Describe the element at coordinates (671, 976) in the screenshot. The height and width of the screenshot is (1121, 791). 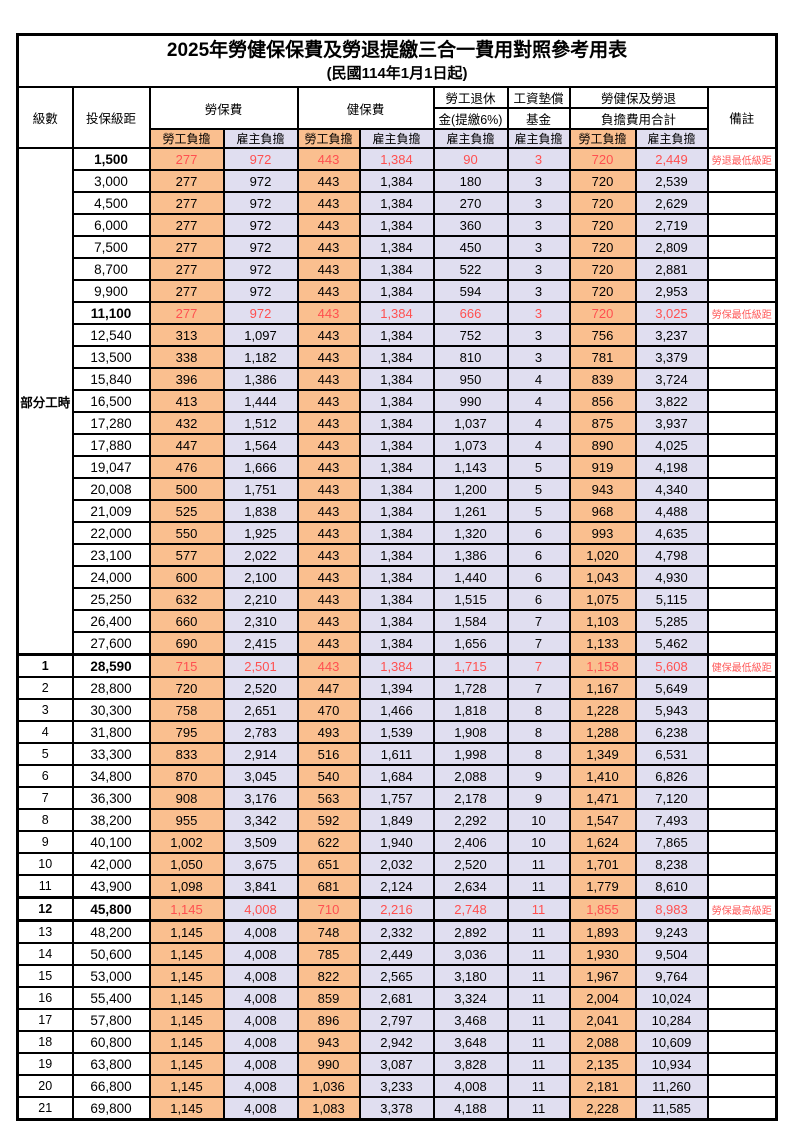
I see `cell-total-employer: 9,764` at that location.